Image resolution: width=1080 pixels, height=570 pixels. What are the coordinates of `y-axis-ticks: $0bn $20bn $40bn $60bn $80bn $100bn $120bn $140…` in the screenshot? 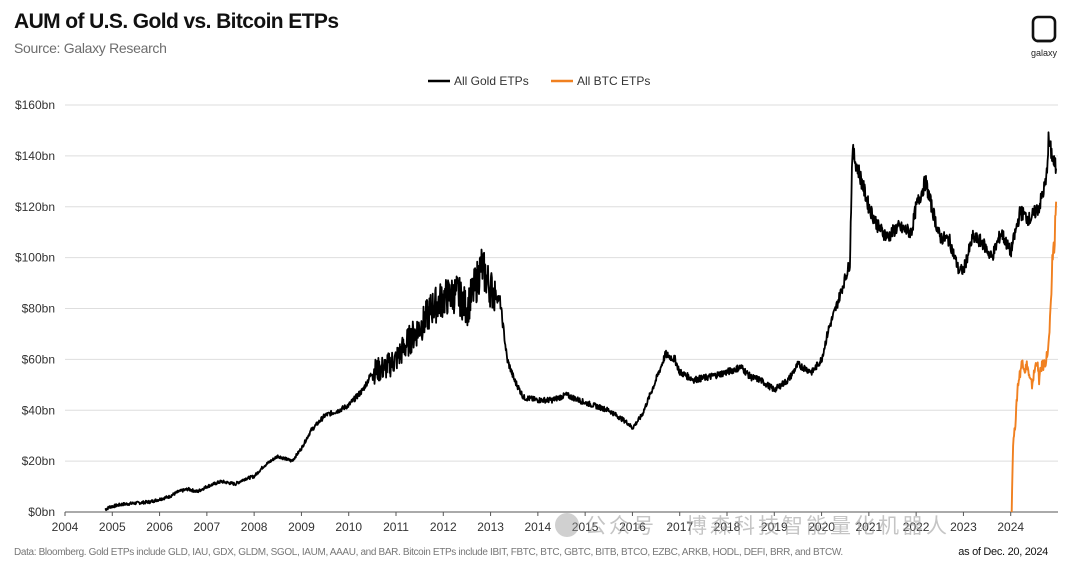 It's located at (35, 308).